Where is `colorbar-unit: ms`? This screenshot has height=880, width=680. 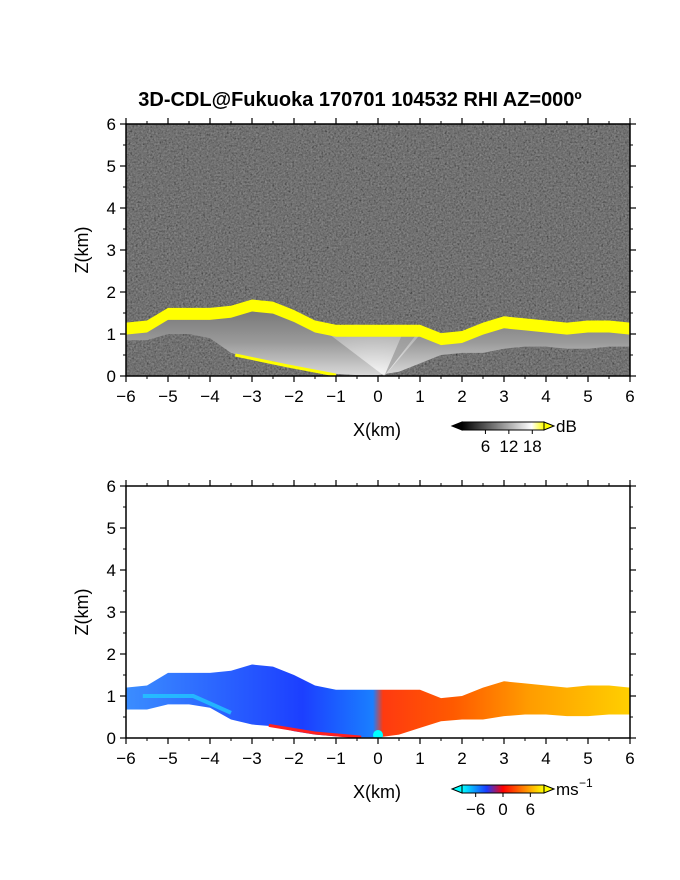 colorbar-unit: ms is located at coordinates (567, 789).